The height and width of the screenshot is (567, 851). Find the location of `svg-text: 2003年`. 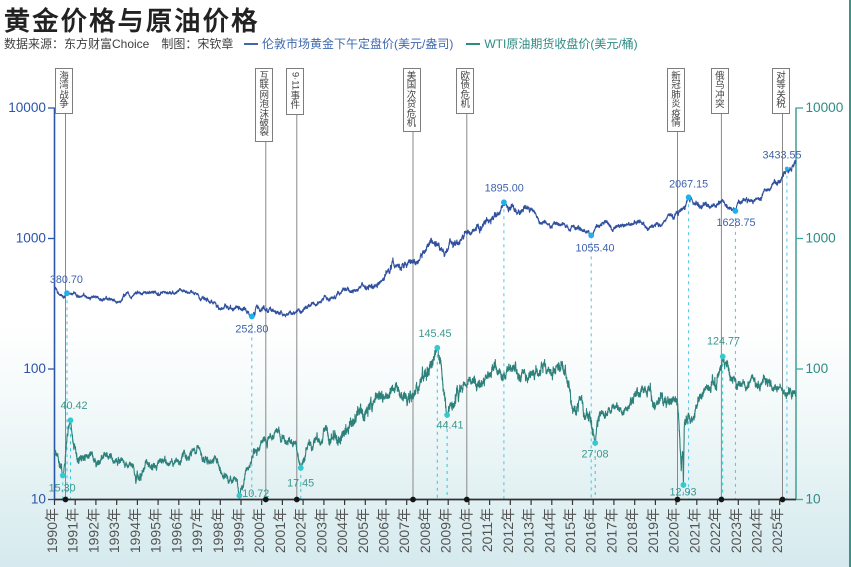

svg-text: 2003年 is located at coordinates (321, 530).